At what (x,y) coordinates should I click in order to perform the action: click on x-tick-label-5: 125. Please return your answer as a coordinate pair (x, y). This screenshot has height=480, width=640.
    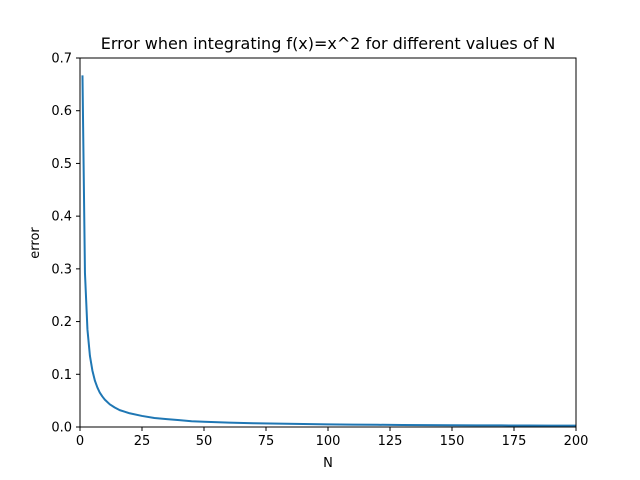
    Looking at the image, I should click on (390, 441).